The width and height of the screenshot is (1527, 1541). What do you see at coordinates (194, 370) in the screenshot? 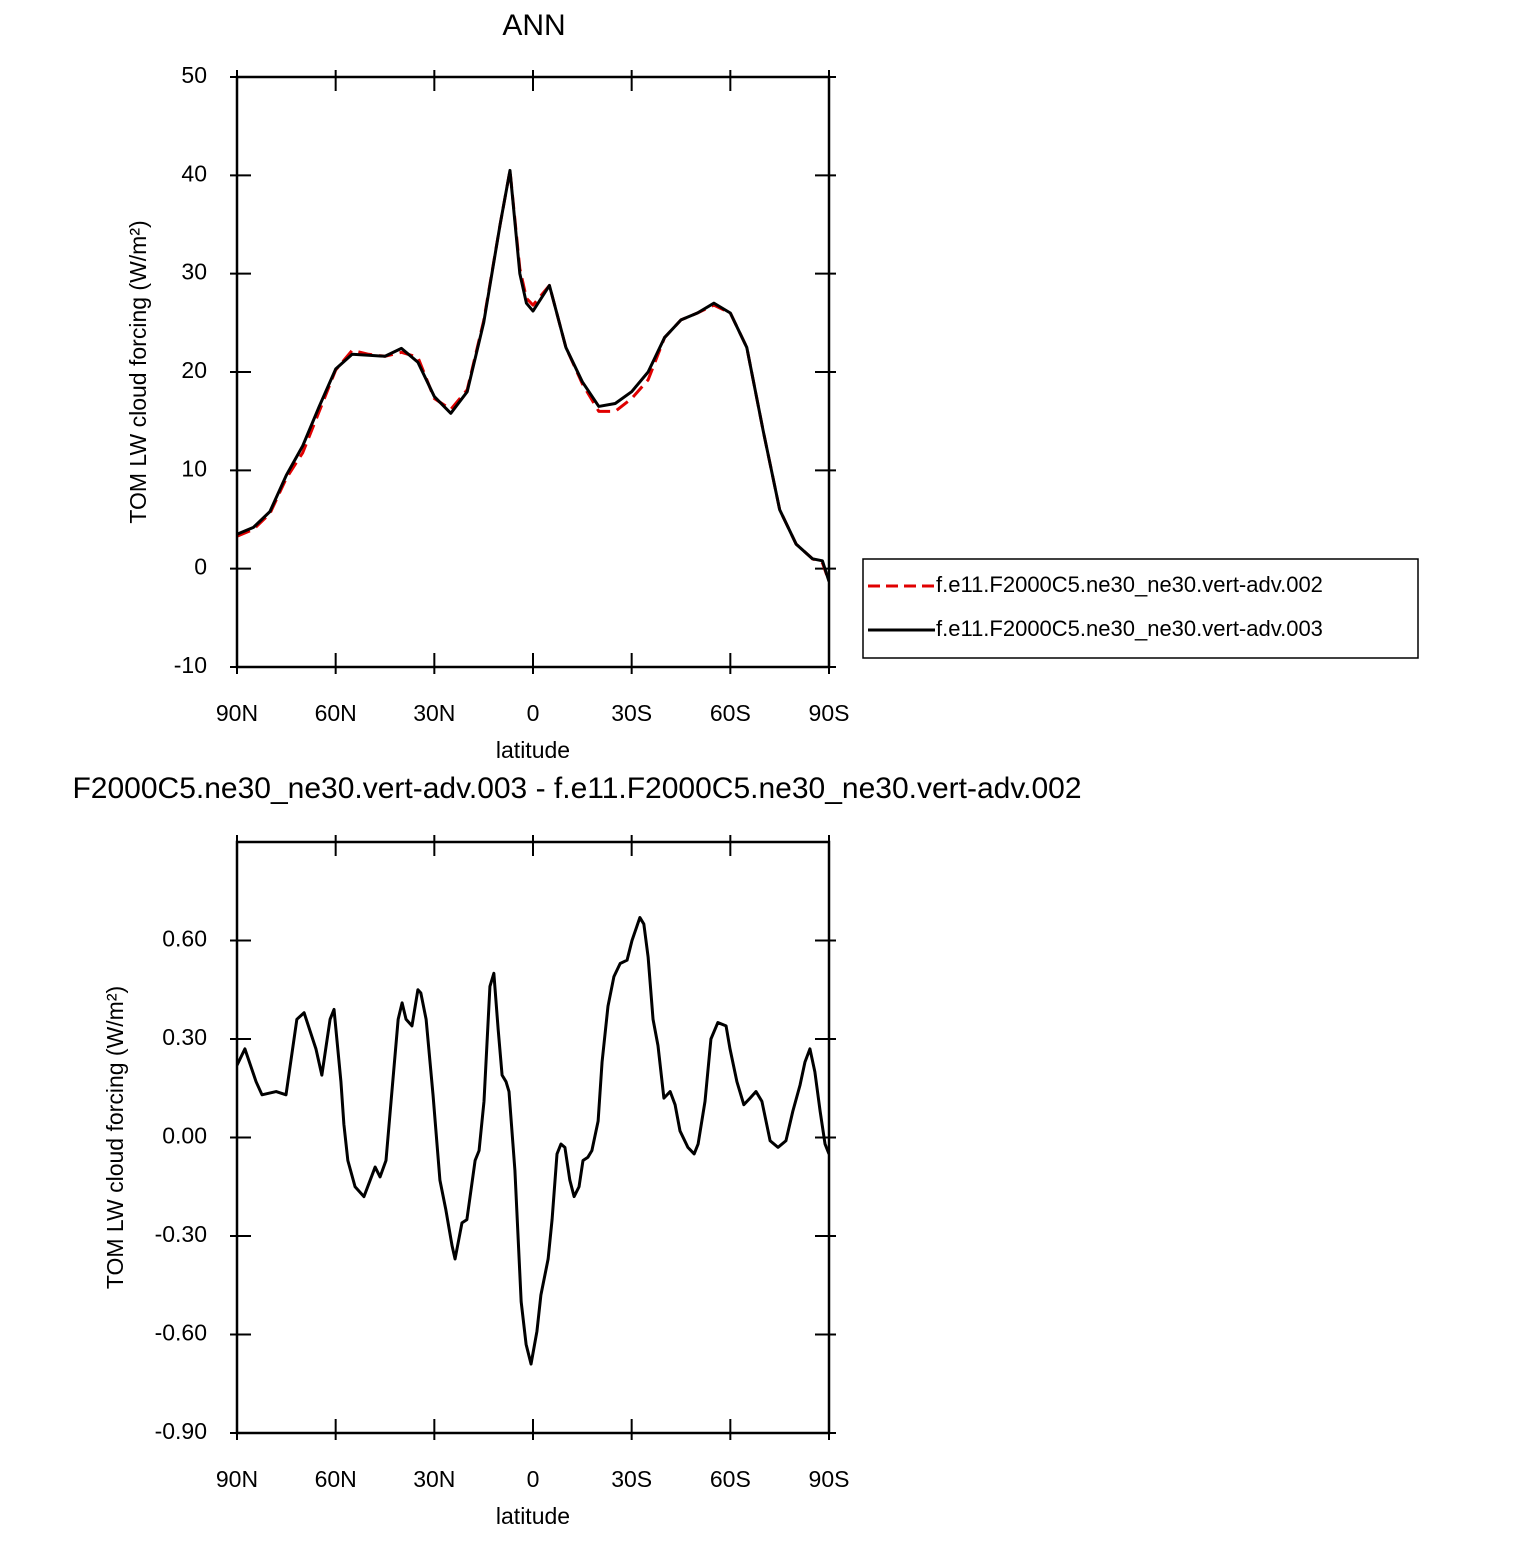
I see `y-tick-label: 20` at bounding box center [194, 370].